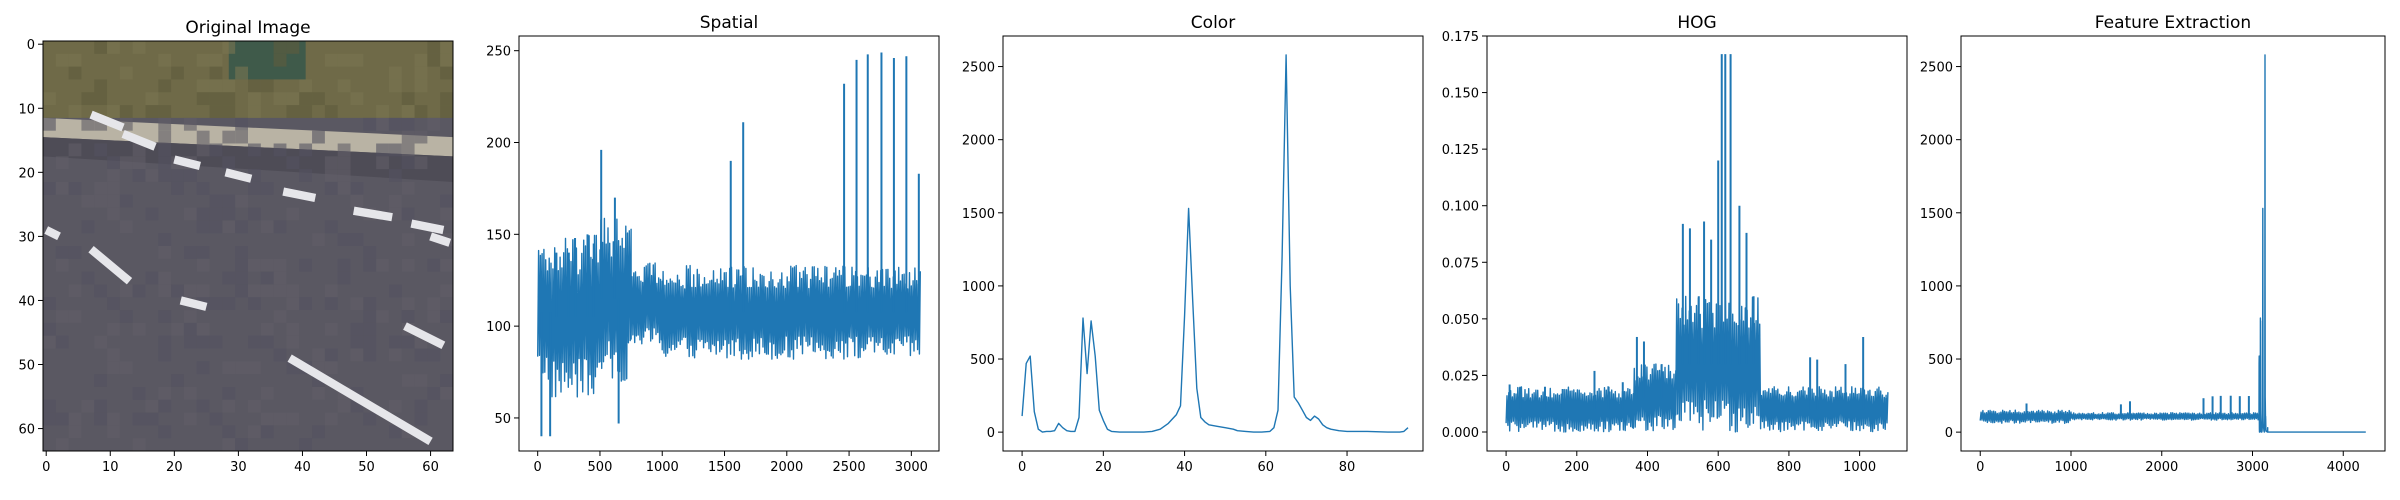 The image size is (2400, 500). Describe the element at coordinates (238, 467) in the screenshot. I see `x-tick-label: 30` at that location.